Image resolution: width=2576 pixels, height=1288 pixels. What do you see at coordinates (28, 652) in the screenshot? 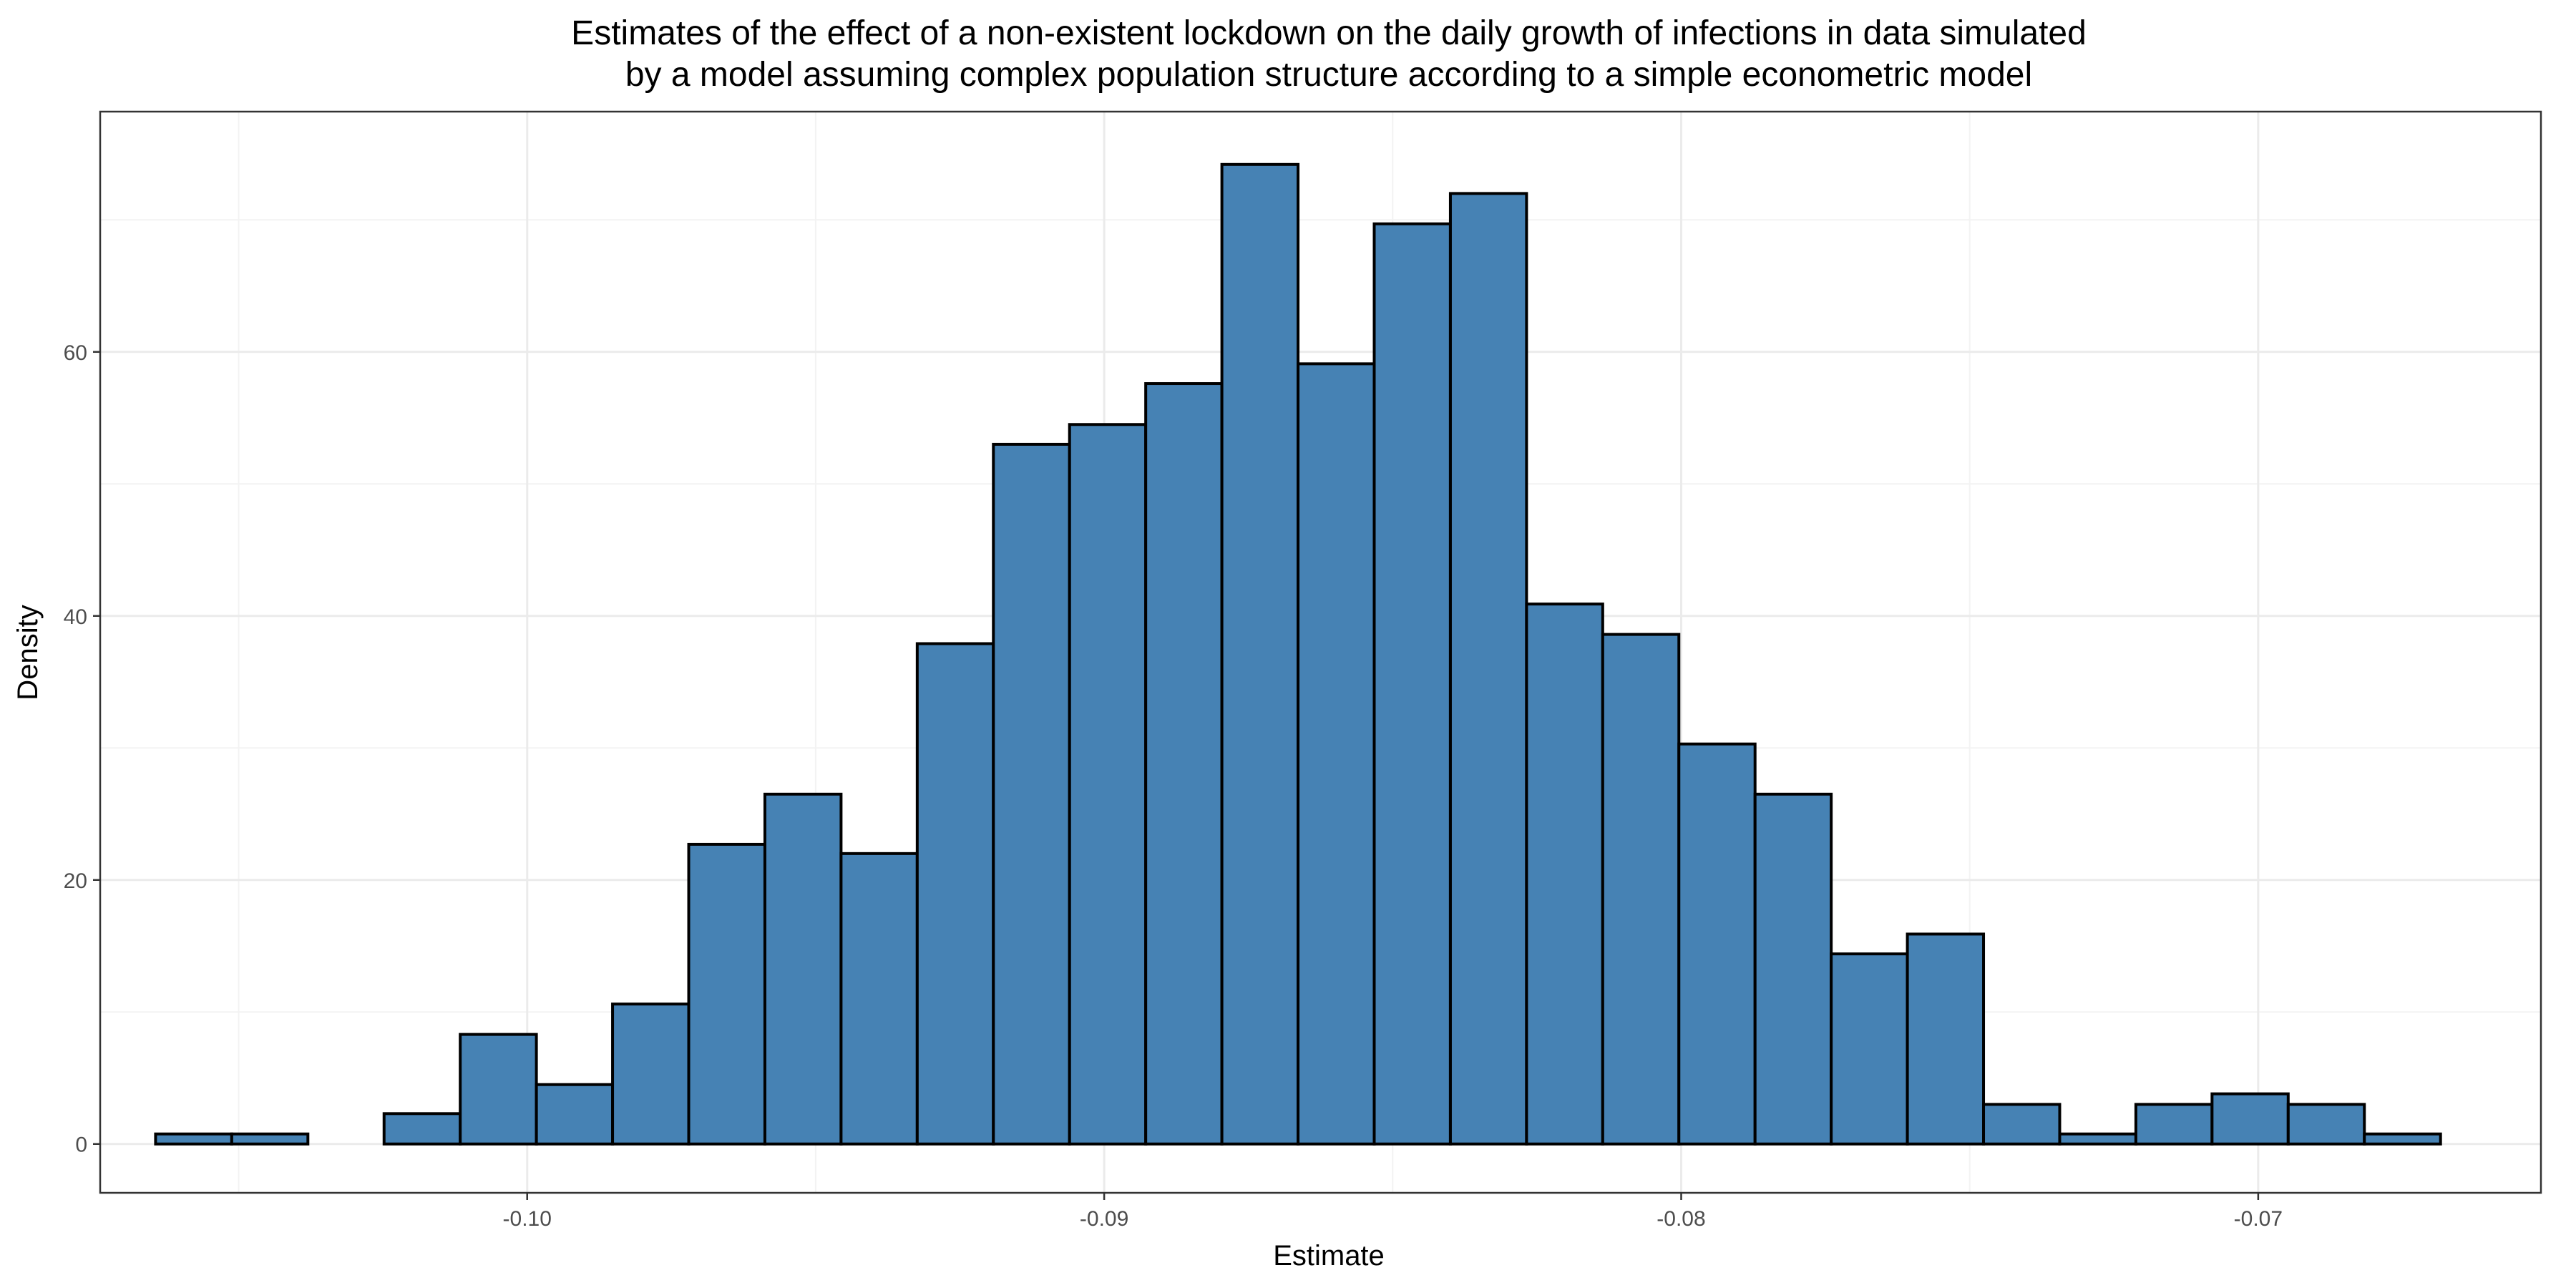
I see `y-axis-title: Density` at bounding box center [28, 652].